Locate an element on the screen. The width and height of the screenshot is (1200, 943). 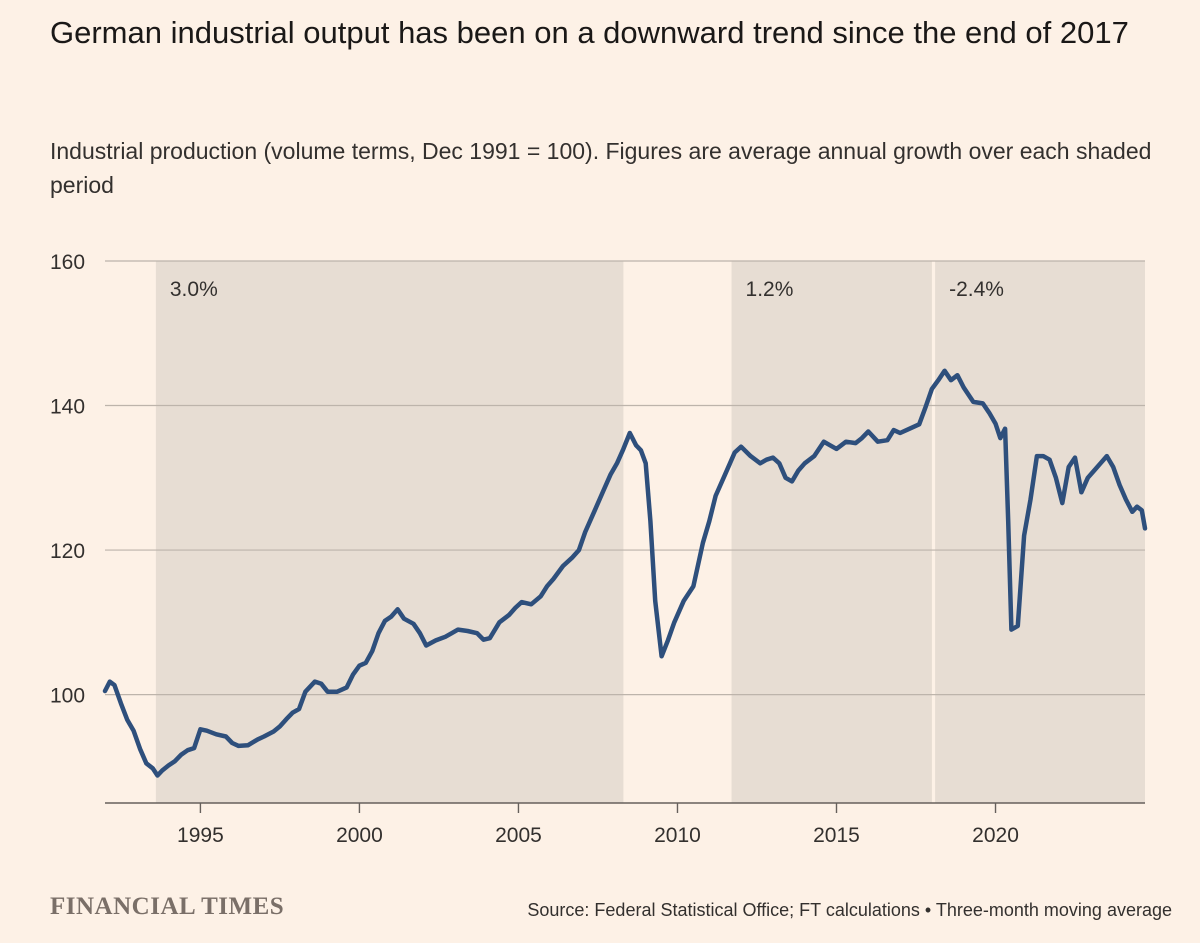
period-label-0: 3.0% is located at coordinates (194, 289).